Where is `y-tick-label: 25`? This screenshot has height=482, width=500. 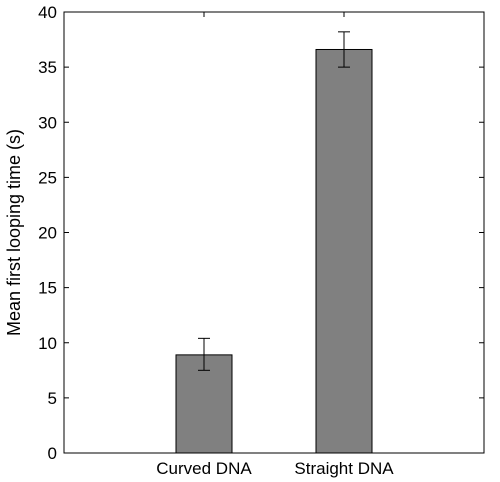 y-tick-label: 25 is located at coordinates (47, 177).